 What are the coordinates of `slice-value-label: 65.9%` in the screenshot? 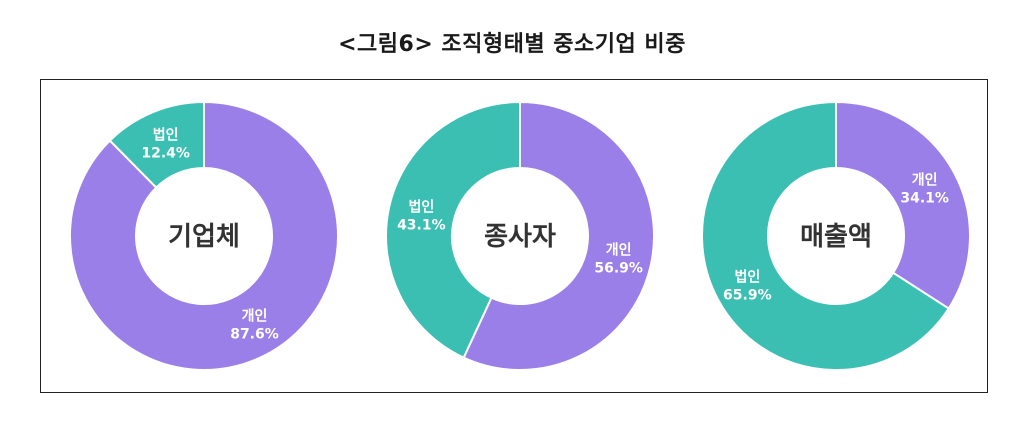 It's located at (747, 295).